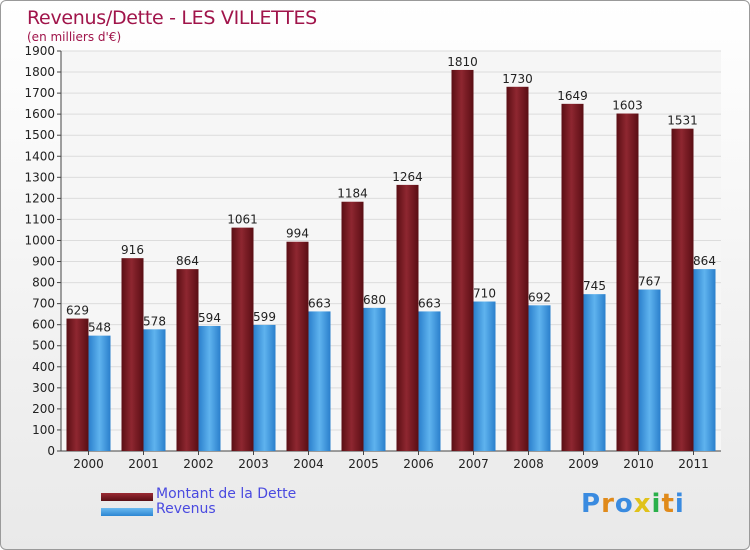 The image size is (750, 550). Describe the element at coordinates (43, 325) in the screenshot. I see `y-tick-label: 600` at that location.